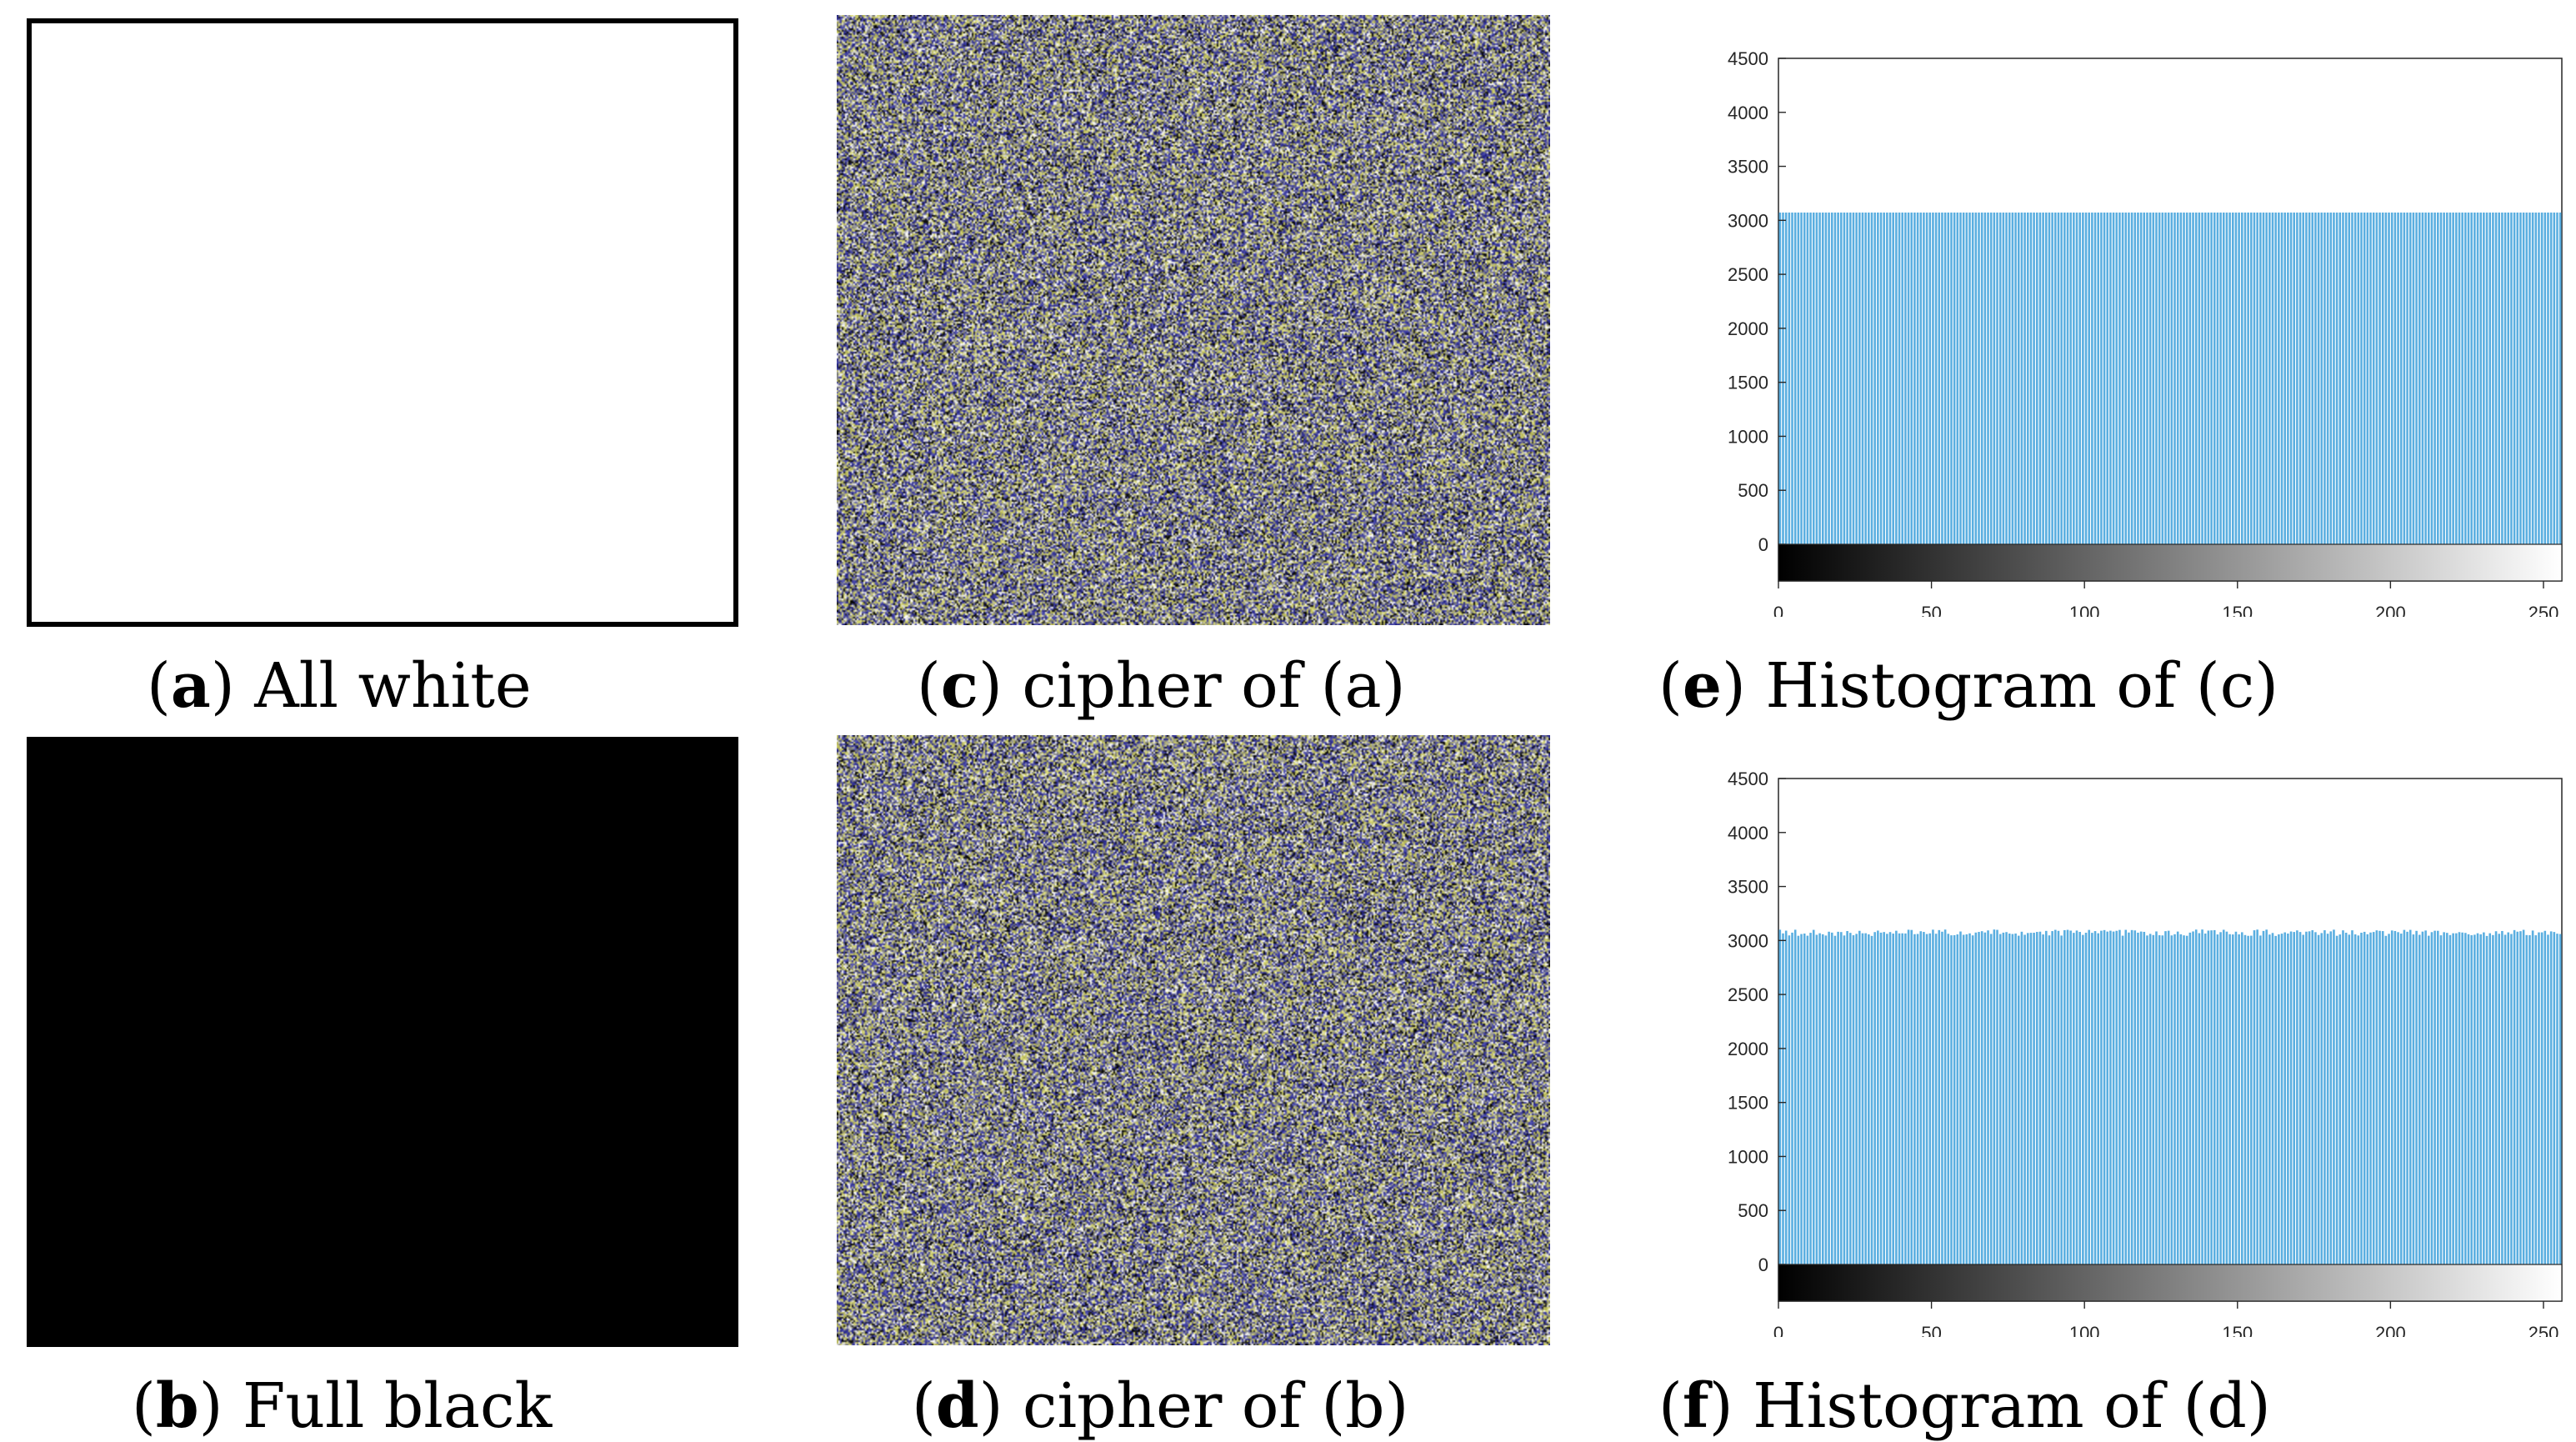 The width and height of the screenshot is (2576, 1442). What do you see at coordinates (1206, 1406) in the screenshot?
I see `caption-d-text: cipher of (b)` at bounding box center [1206, 1406].